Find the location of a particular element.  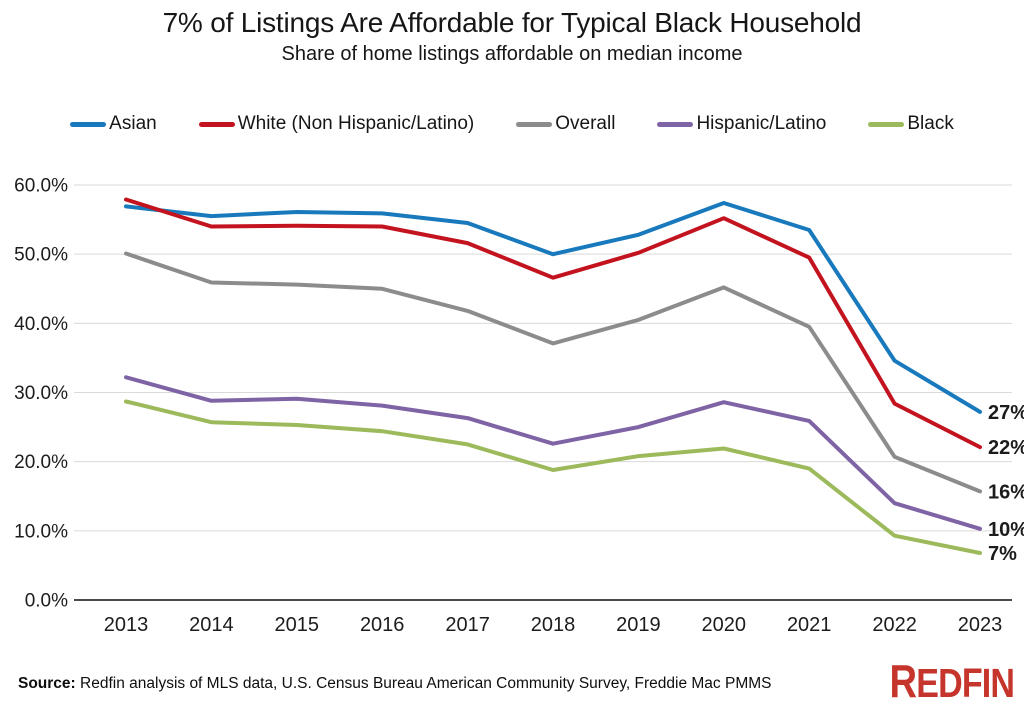

legend-item-white-non-hispanic-latino: White (Non Hispanic/Latino) is located at coordinates (336, 124).